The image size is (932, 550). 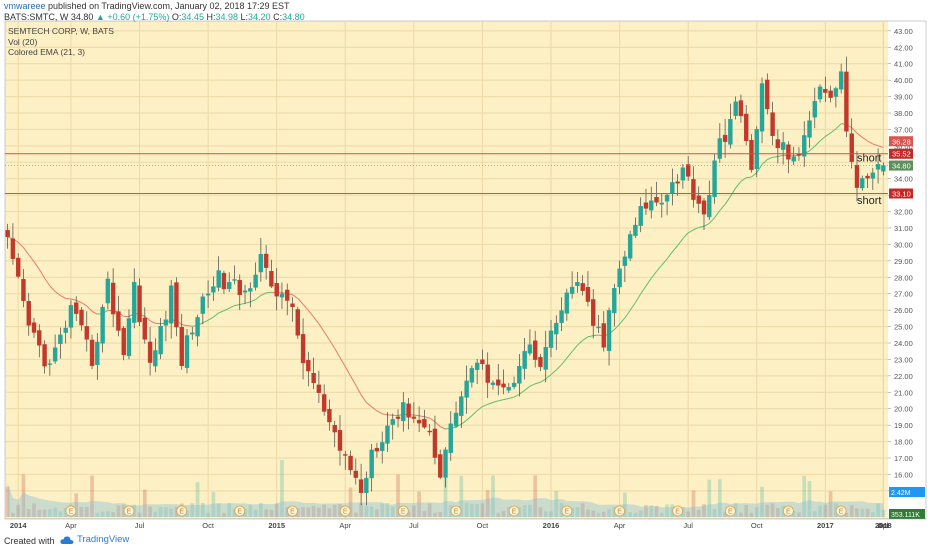 What do you see at coordinates (907, 514) in the screenshot?
I see `volume-label: 353.111K` at bounding box center [907, 514].